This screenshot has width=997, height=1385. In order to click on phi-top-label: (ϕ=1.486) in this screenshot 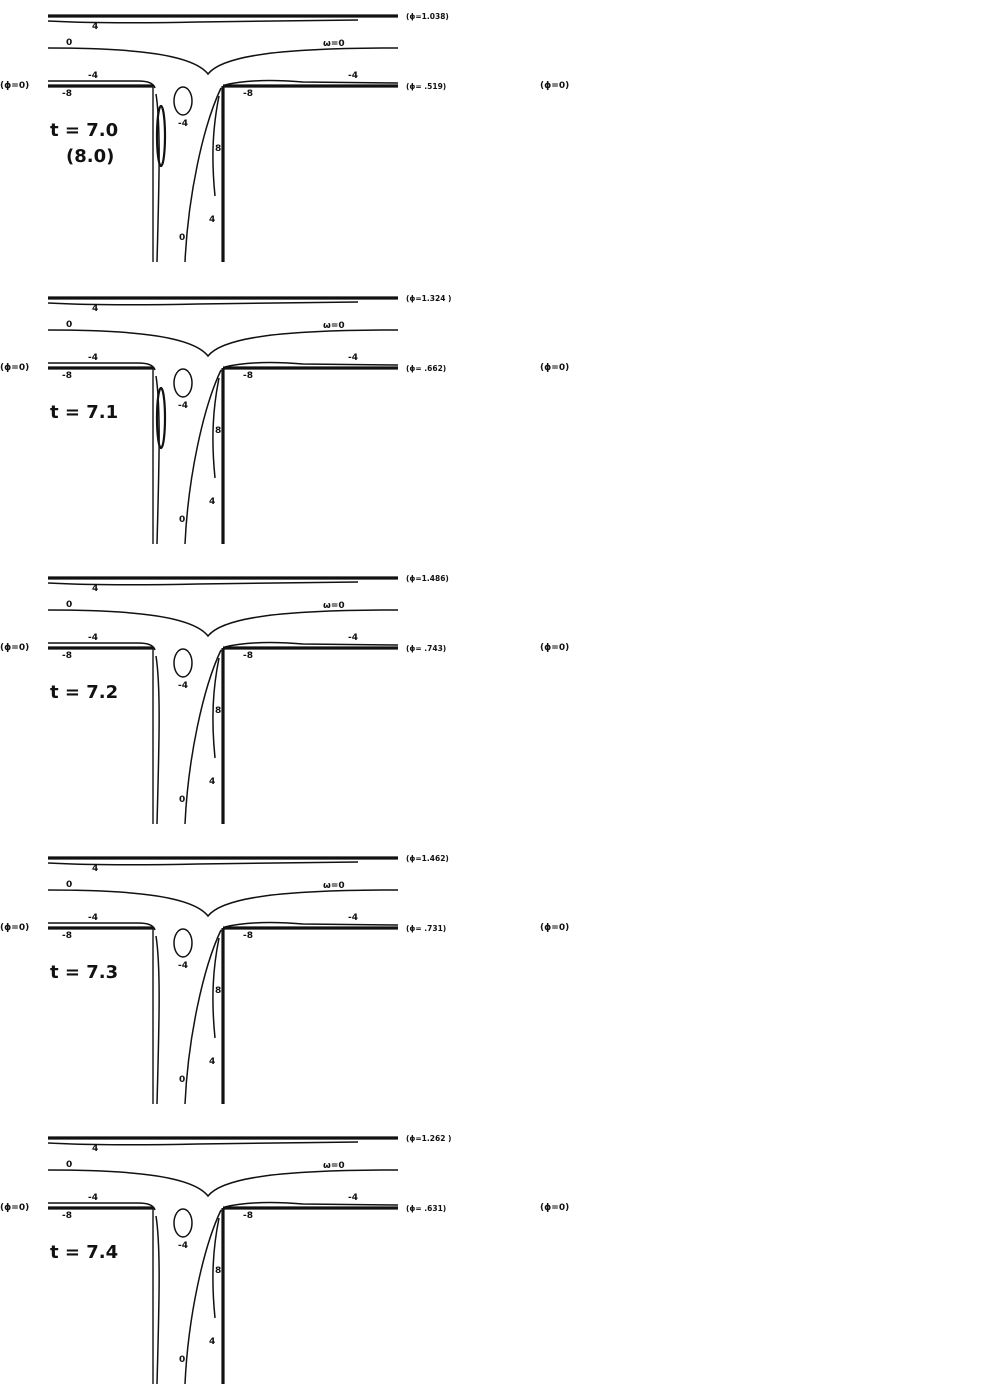, I will do `click(427, 578)`.